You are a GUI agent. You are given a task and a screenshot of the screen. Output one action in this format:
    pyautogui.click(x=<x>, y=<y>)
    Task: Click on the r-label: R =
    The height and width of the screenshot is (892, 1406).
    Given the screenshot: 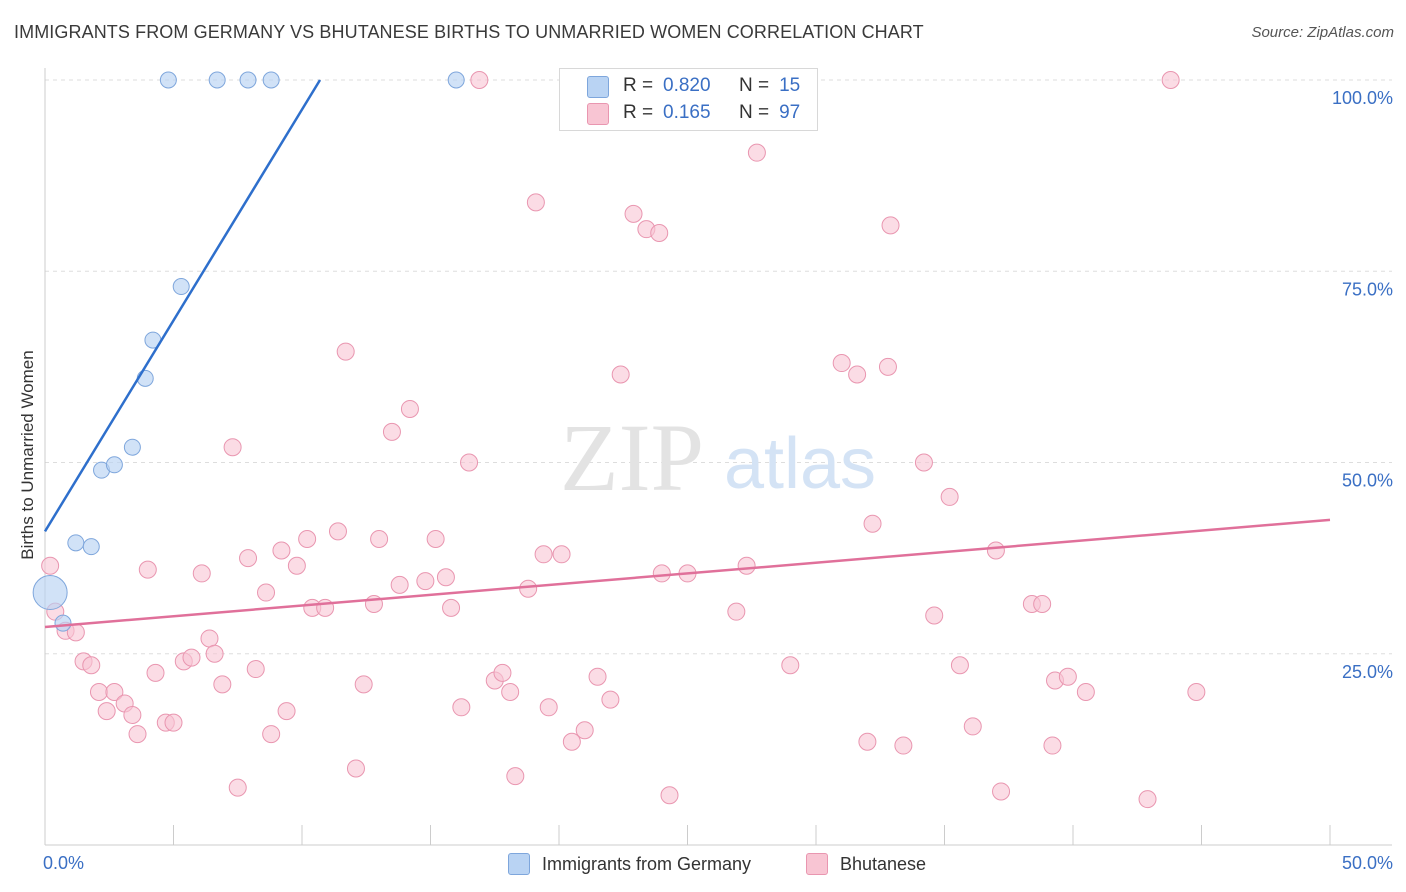 What is the action you would take?
    pyautogui.click(x=638, y=85)
    